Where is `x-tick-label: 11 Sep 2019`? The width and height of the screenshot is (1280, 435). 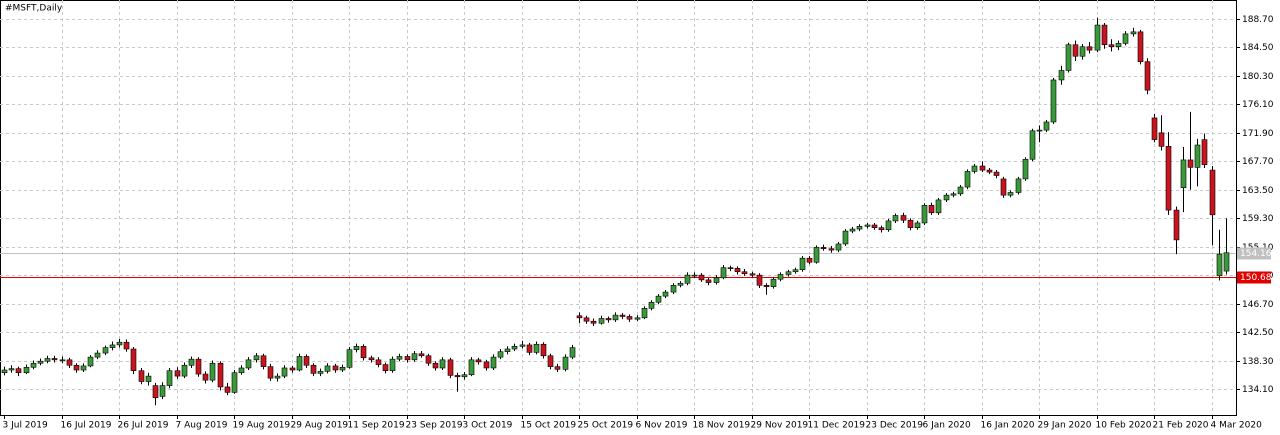
x-tick-label: 11 Sep 2019 is located at coordinates (376, 426).